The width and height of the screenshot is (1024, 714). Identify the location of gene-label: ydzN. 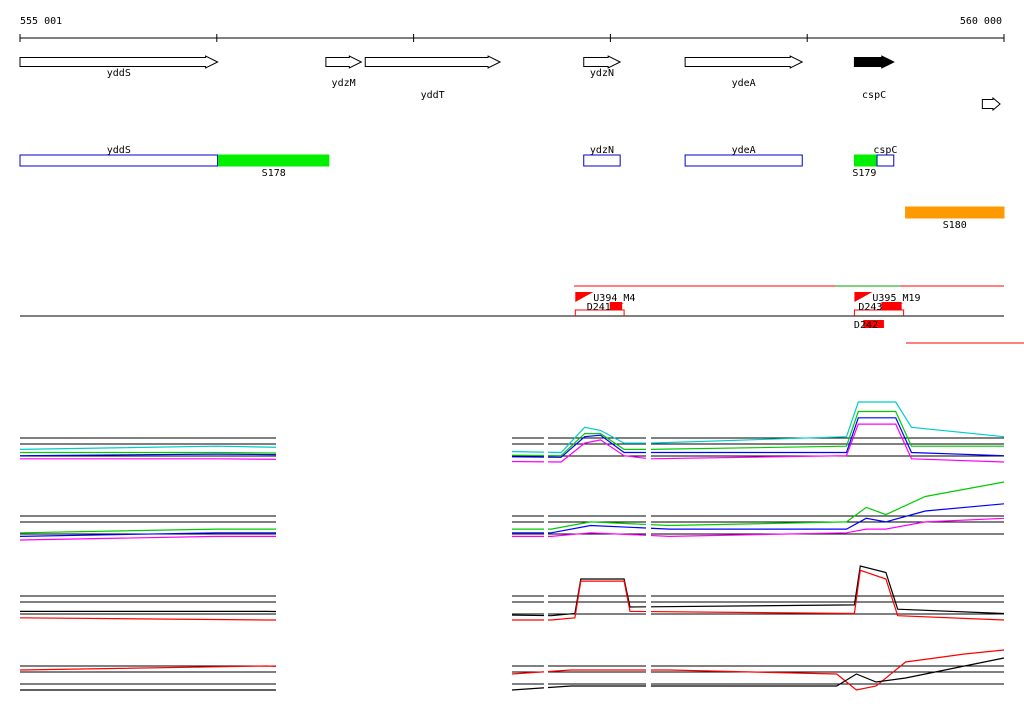
(602, 73).